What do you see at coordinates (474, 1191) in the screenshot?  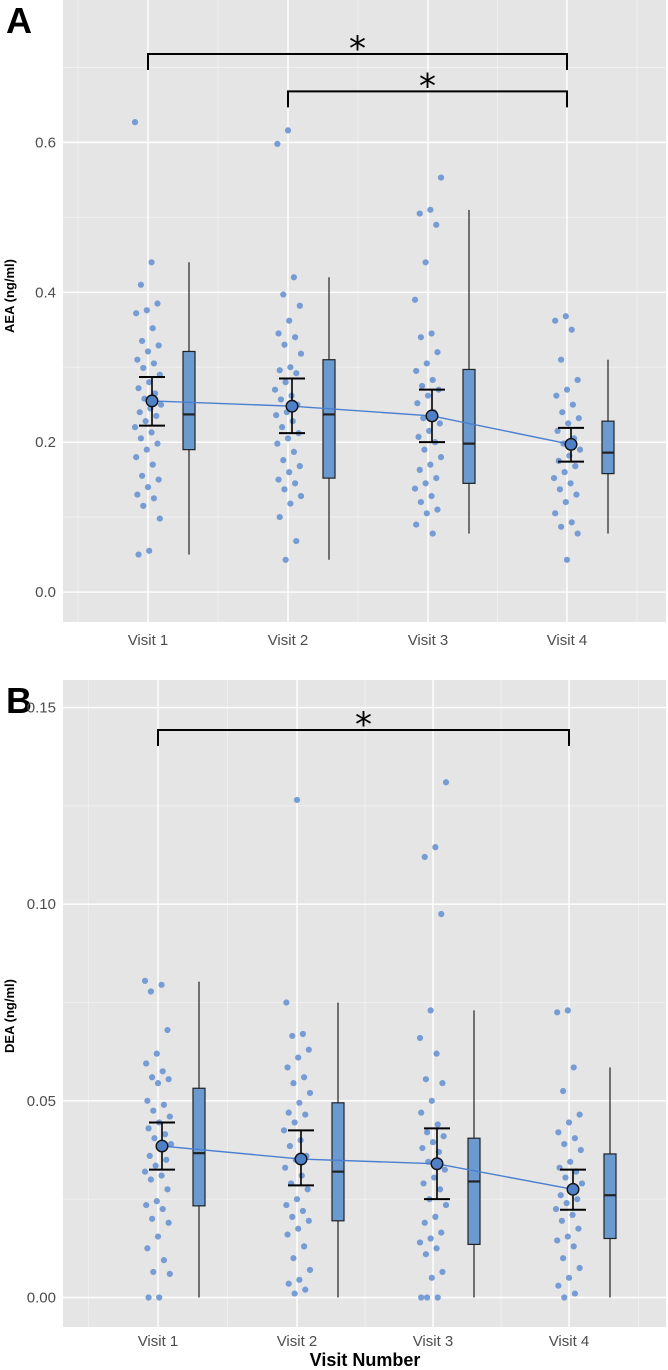 I see `box` at bounding box center [474, 1191].